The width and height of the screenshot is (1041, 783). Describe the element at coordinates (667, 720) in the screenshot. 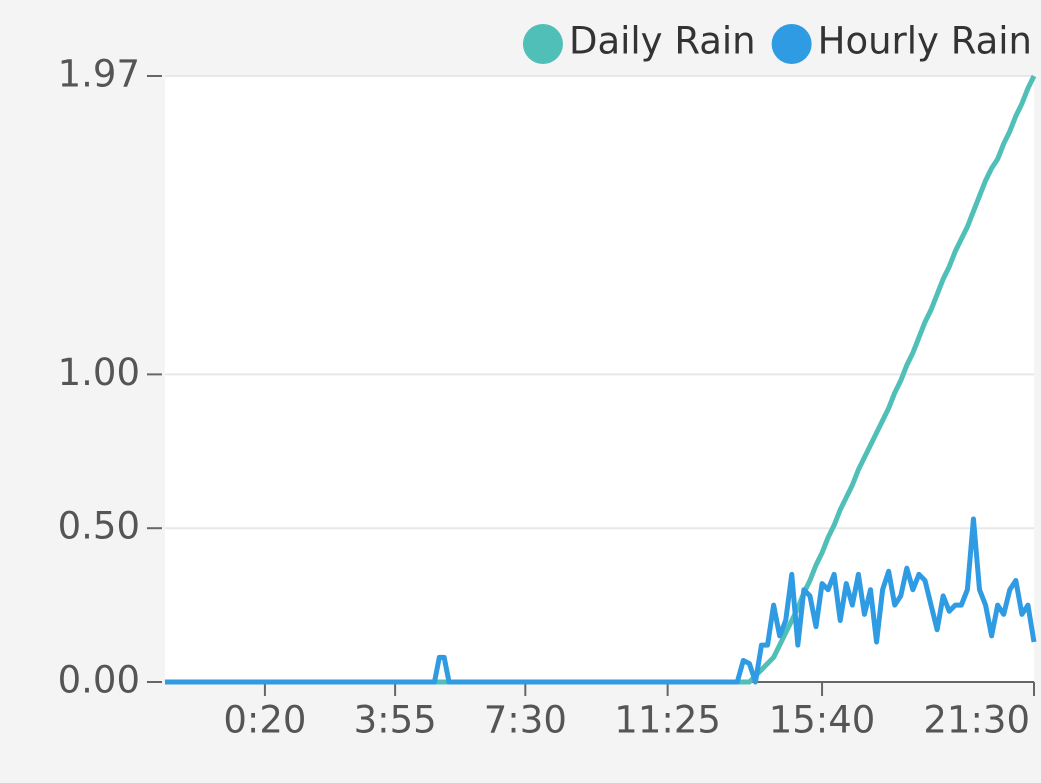

I see `x-tick-label: 11:25` at that location.